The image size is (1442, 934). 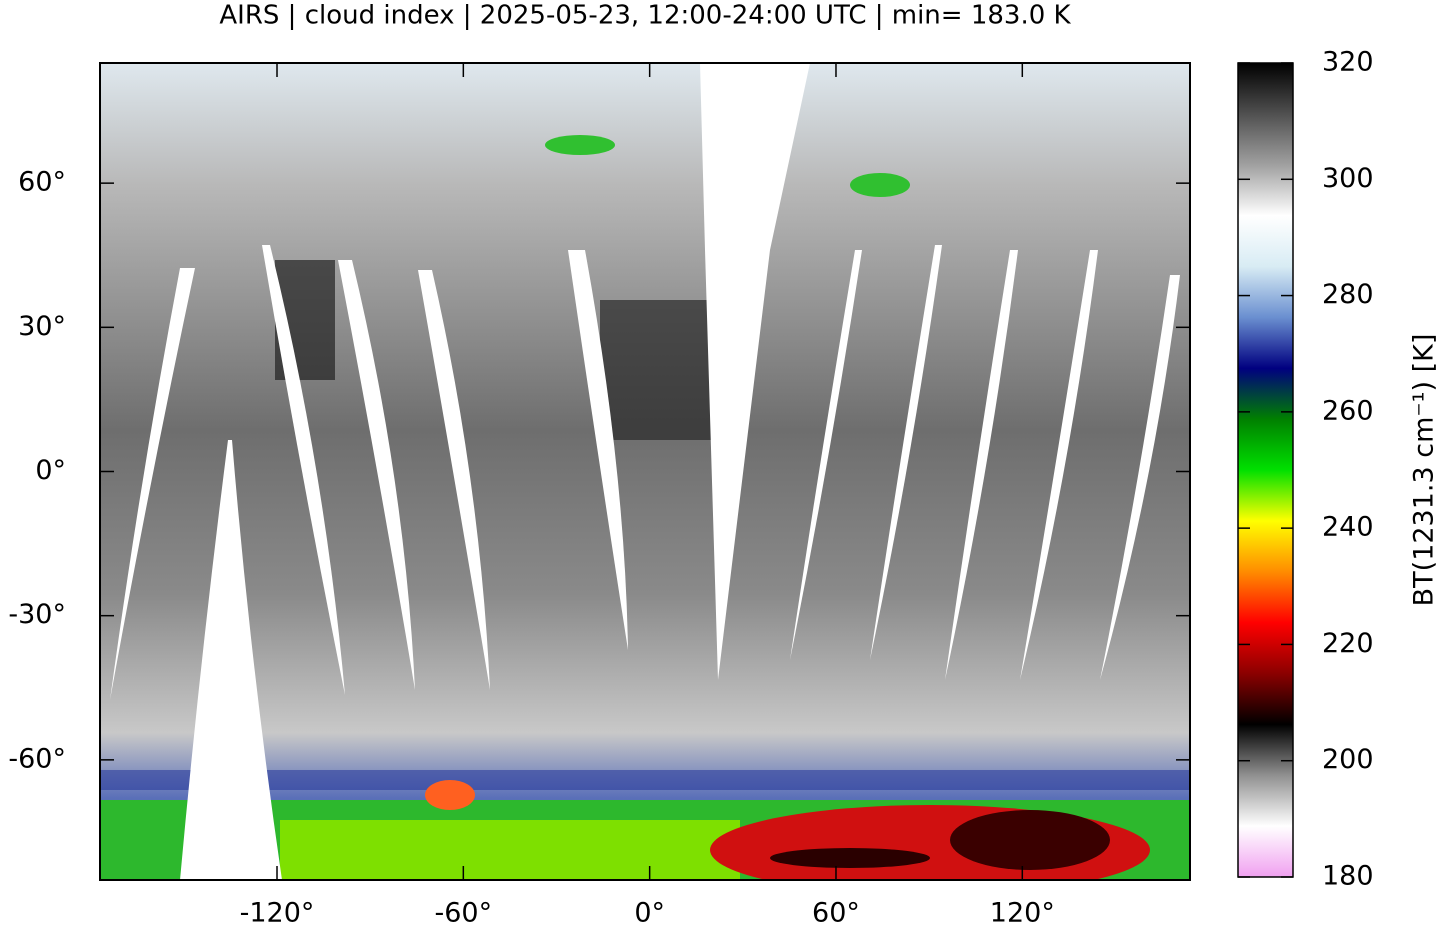 I want to click on x-tick-label: -60°, so click(x=464, y=913).